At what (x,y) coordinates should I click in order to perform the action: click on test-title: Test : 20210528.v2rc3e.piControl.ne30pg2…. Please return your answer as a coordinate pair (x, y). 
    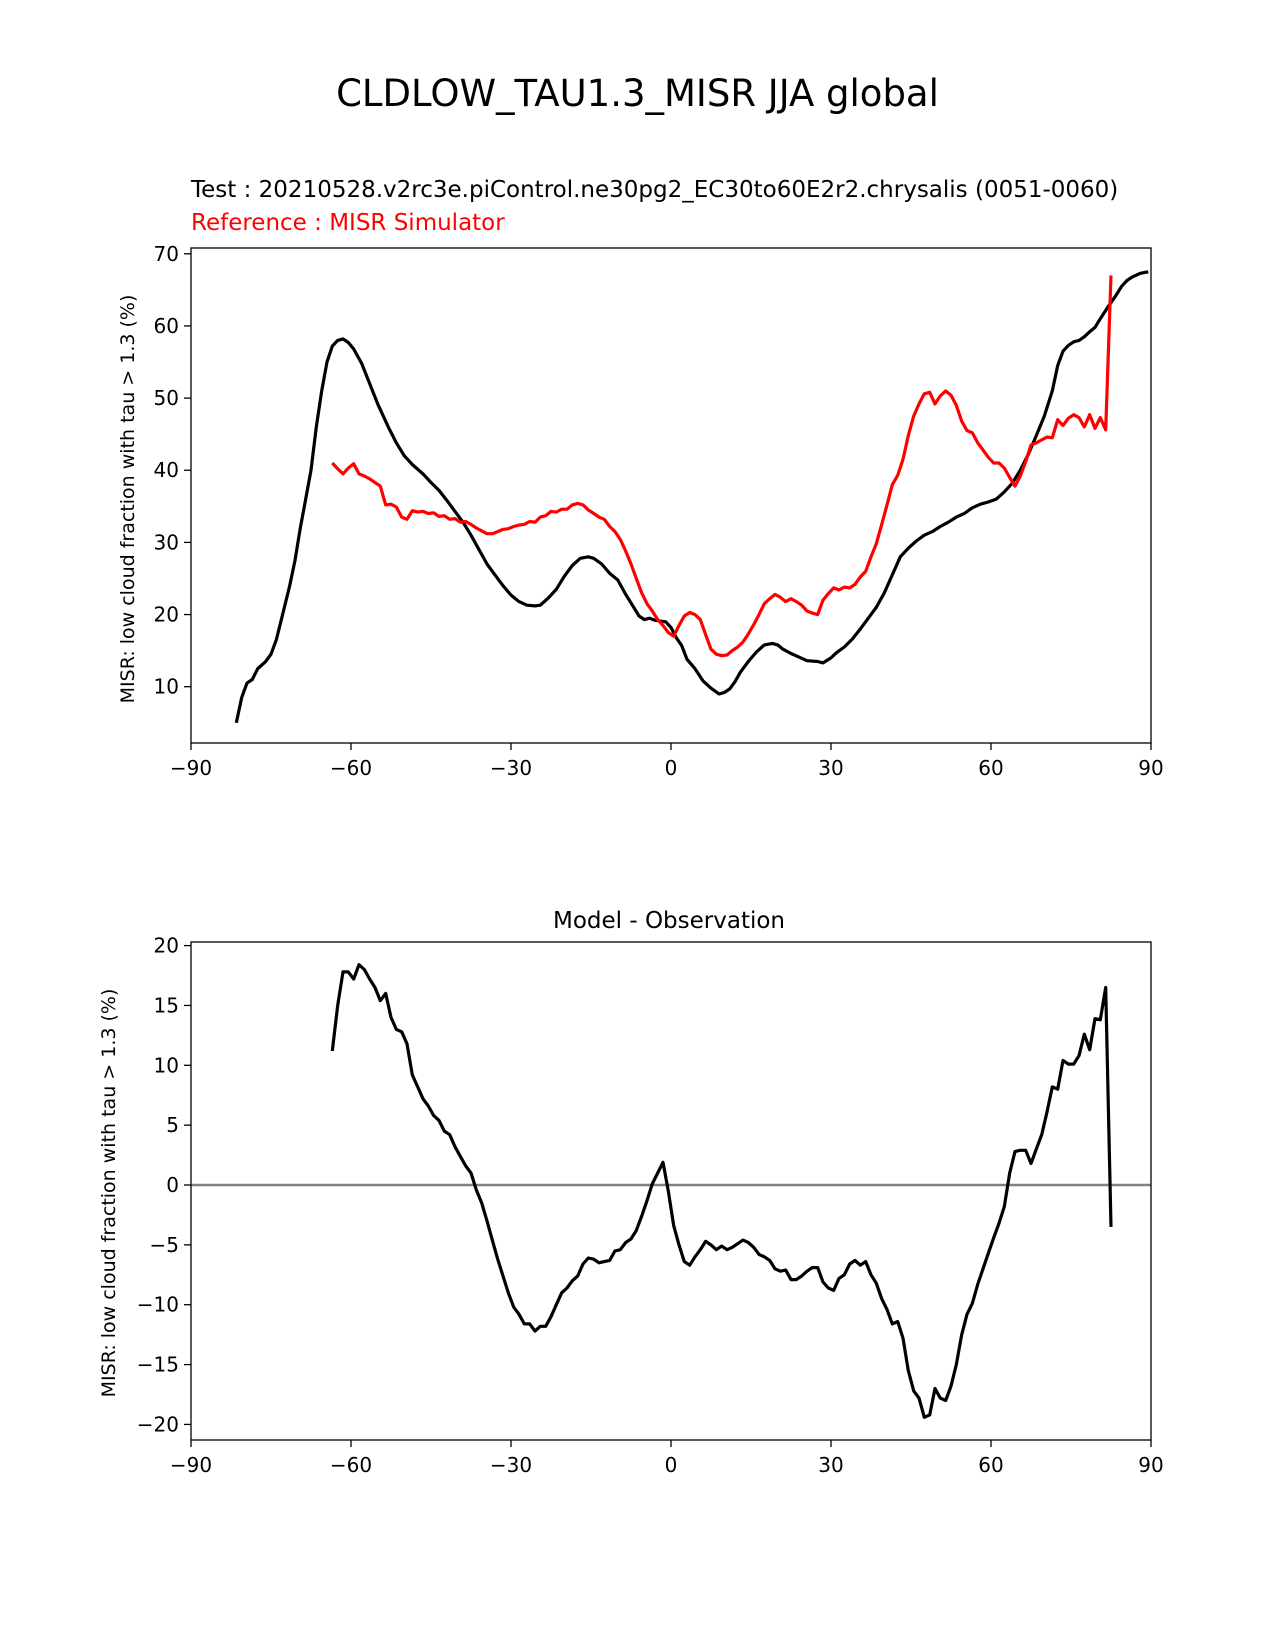
    Looking at the image, I should click on (654, 190).